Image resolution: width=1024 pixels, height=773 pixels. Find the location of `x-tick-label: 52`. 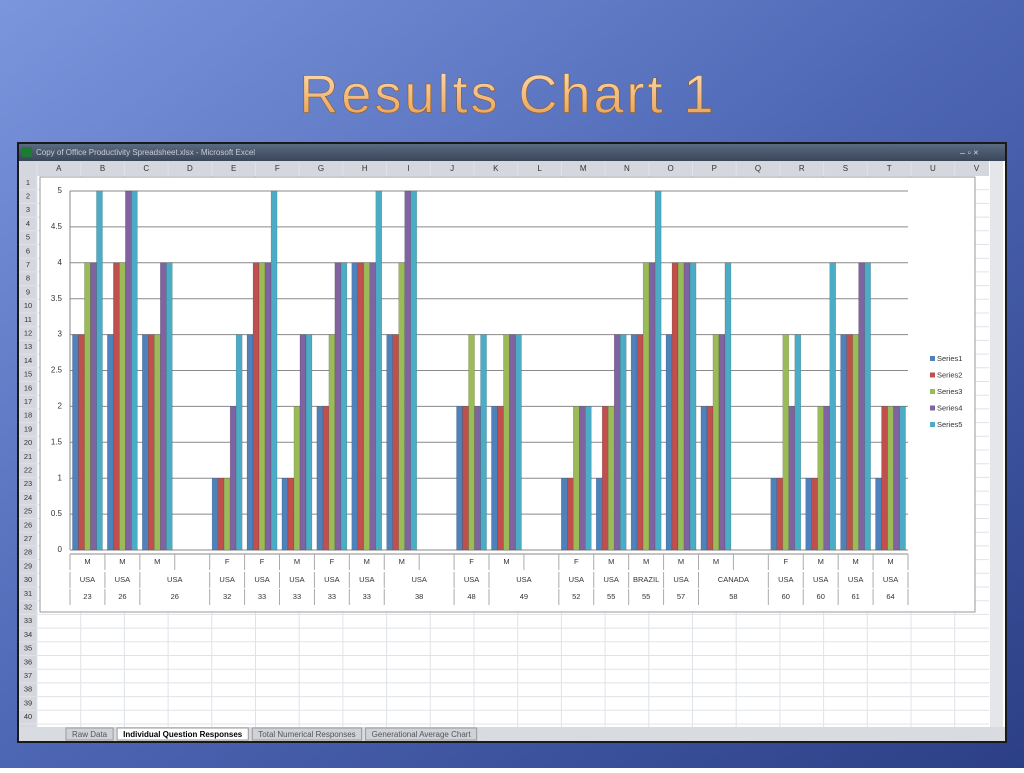

x-tick-label: 52 is located at coordinates (576, 596).